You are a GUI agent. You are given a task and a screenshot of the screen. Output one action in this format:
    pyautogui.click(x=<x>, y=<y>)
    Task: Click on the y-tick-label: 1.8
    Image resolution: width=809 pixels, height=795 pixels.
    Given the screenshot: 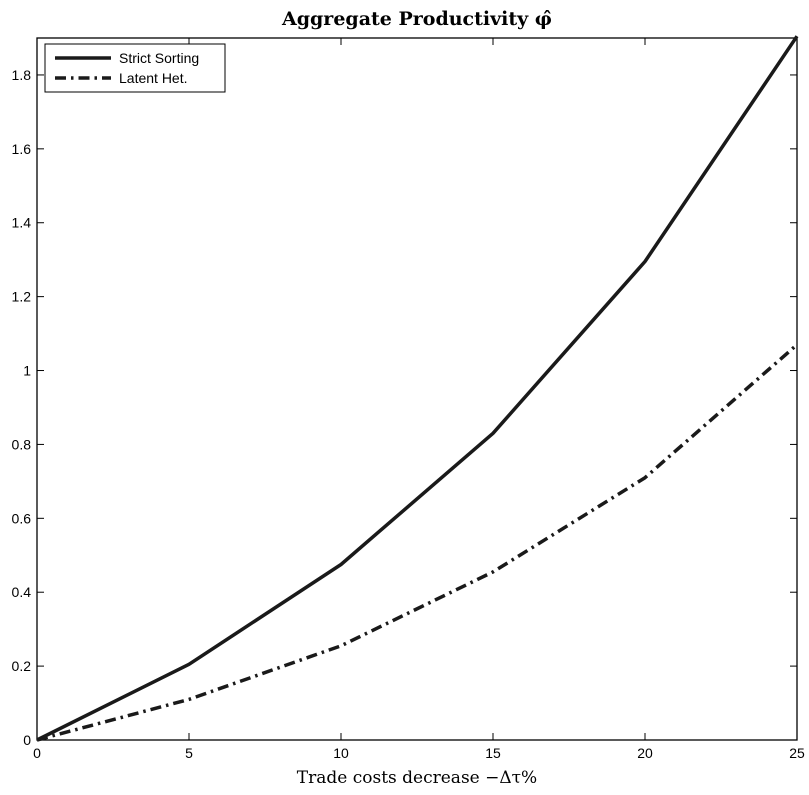 What is the action you would take?
    pyautogui.click(x=22, y=75)
    